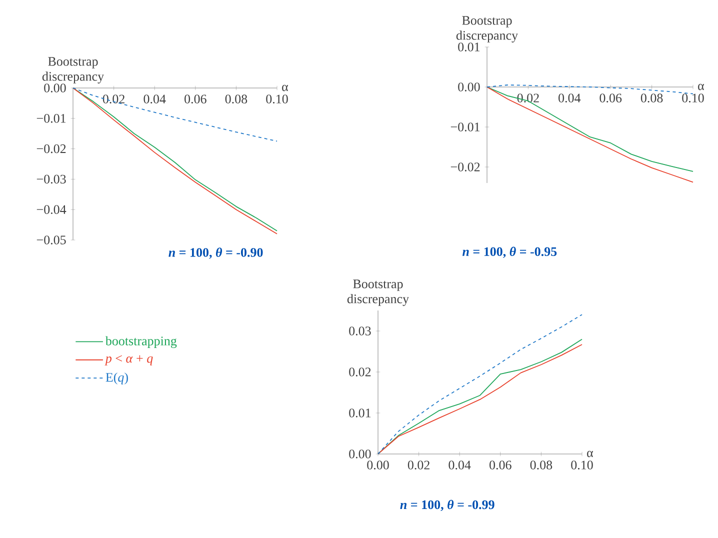 The image size is (718, 538). What do you see at coordinates (141, 342) in the screenshot?
I see `legend-label: bootstrapping` at bounding box center [141, 342].